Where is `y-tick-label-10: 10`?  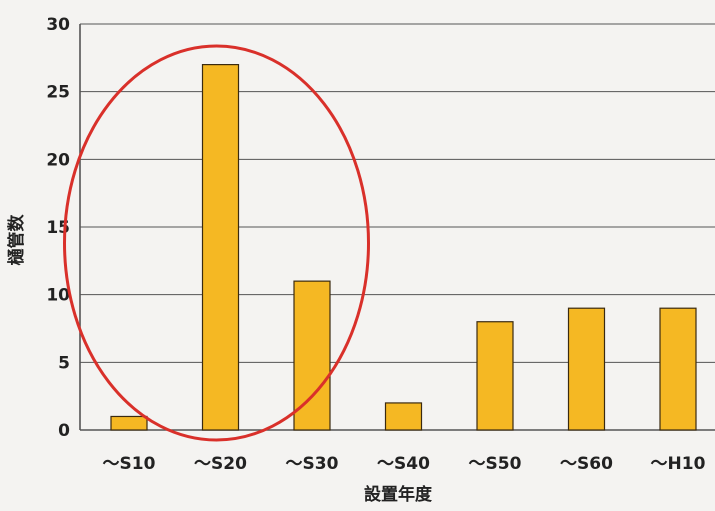 y-tick-label-10: 10 is located at coordinates (58, 296).